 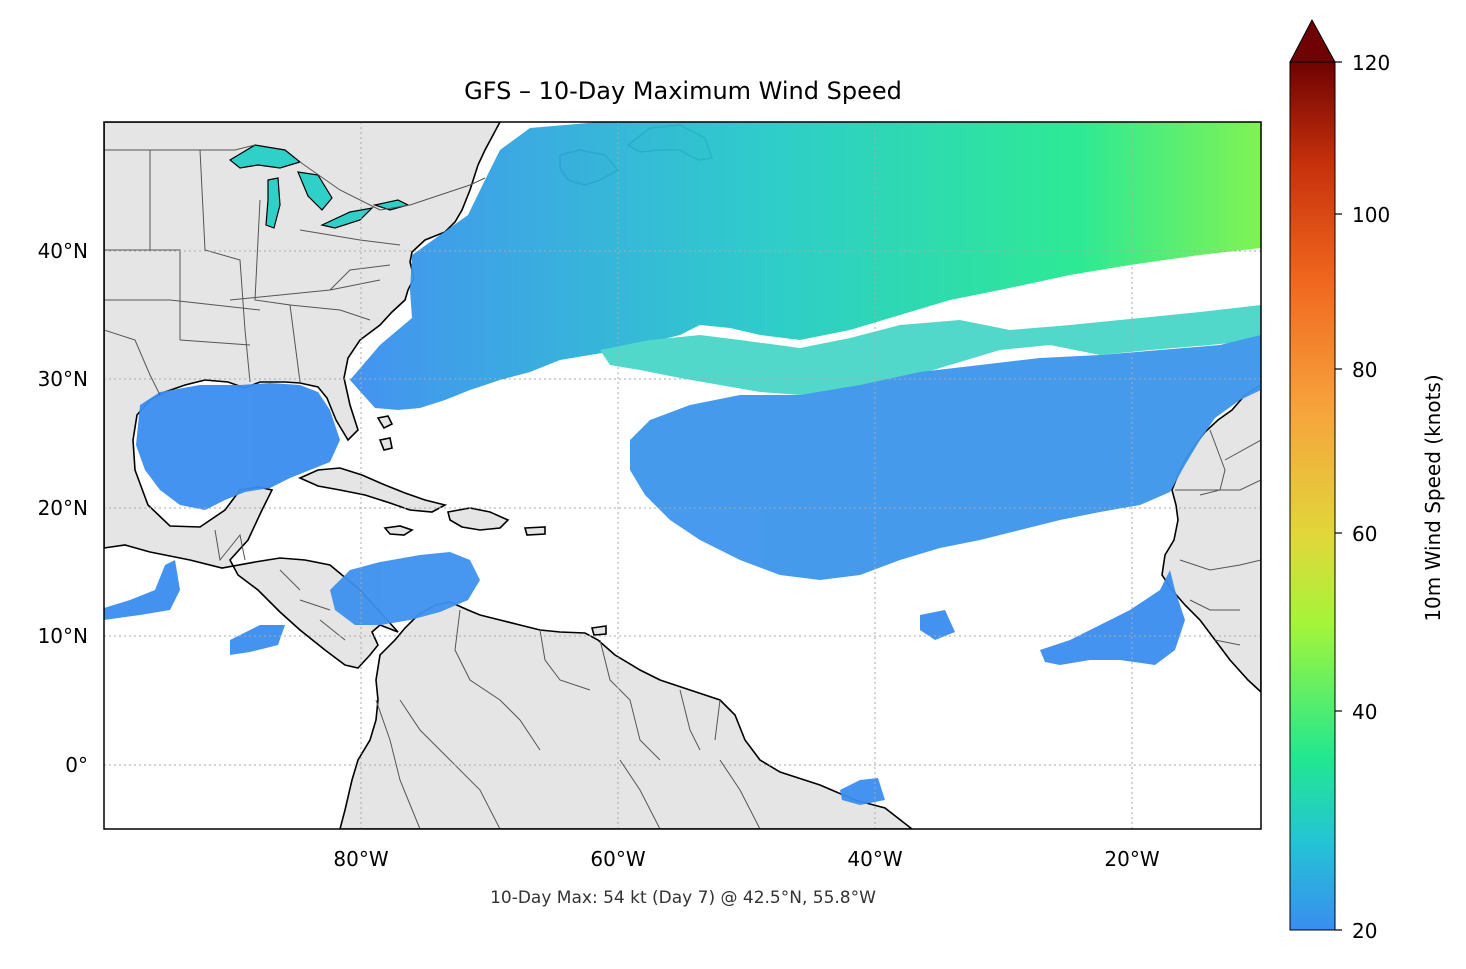 What do you see at coordinates (63, 379) in the screenshot?
I see `y-tick-30n: 30°N` at bounding box center [63, 379].